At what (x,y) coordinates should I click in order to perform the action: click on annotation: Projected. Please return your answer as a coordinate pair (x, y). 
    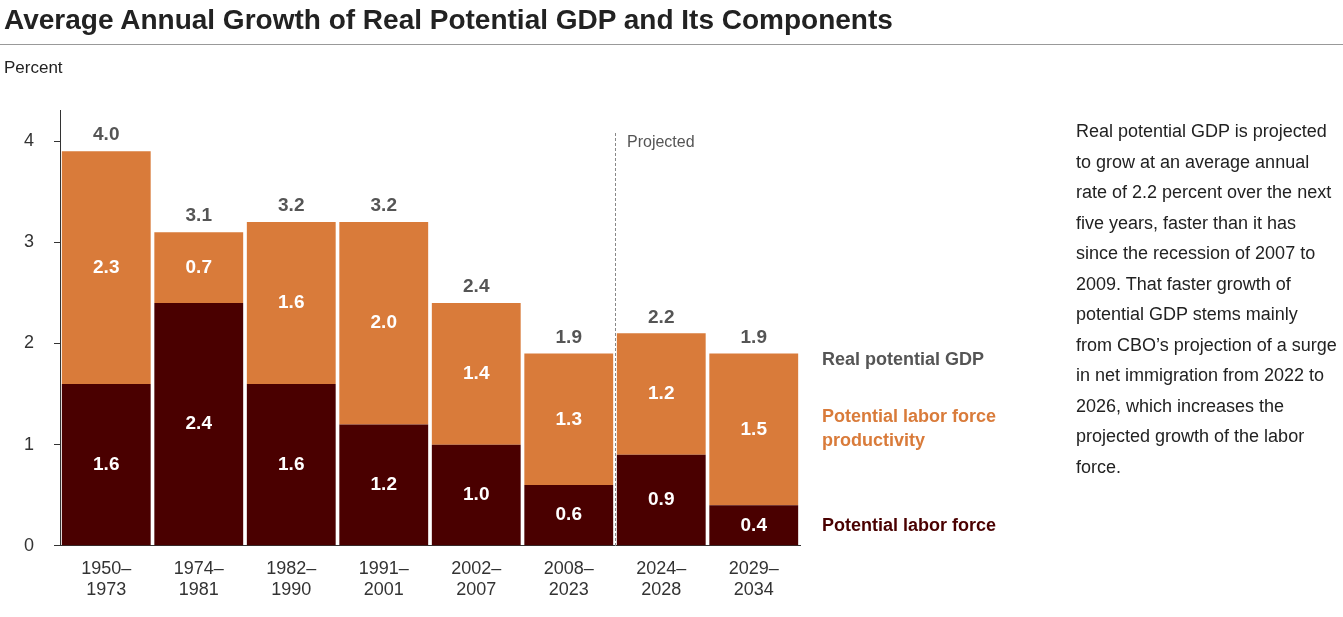
    Looking at the image, I should click on (661, 142).